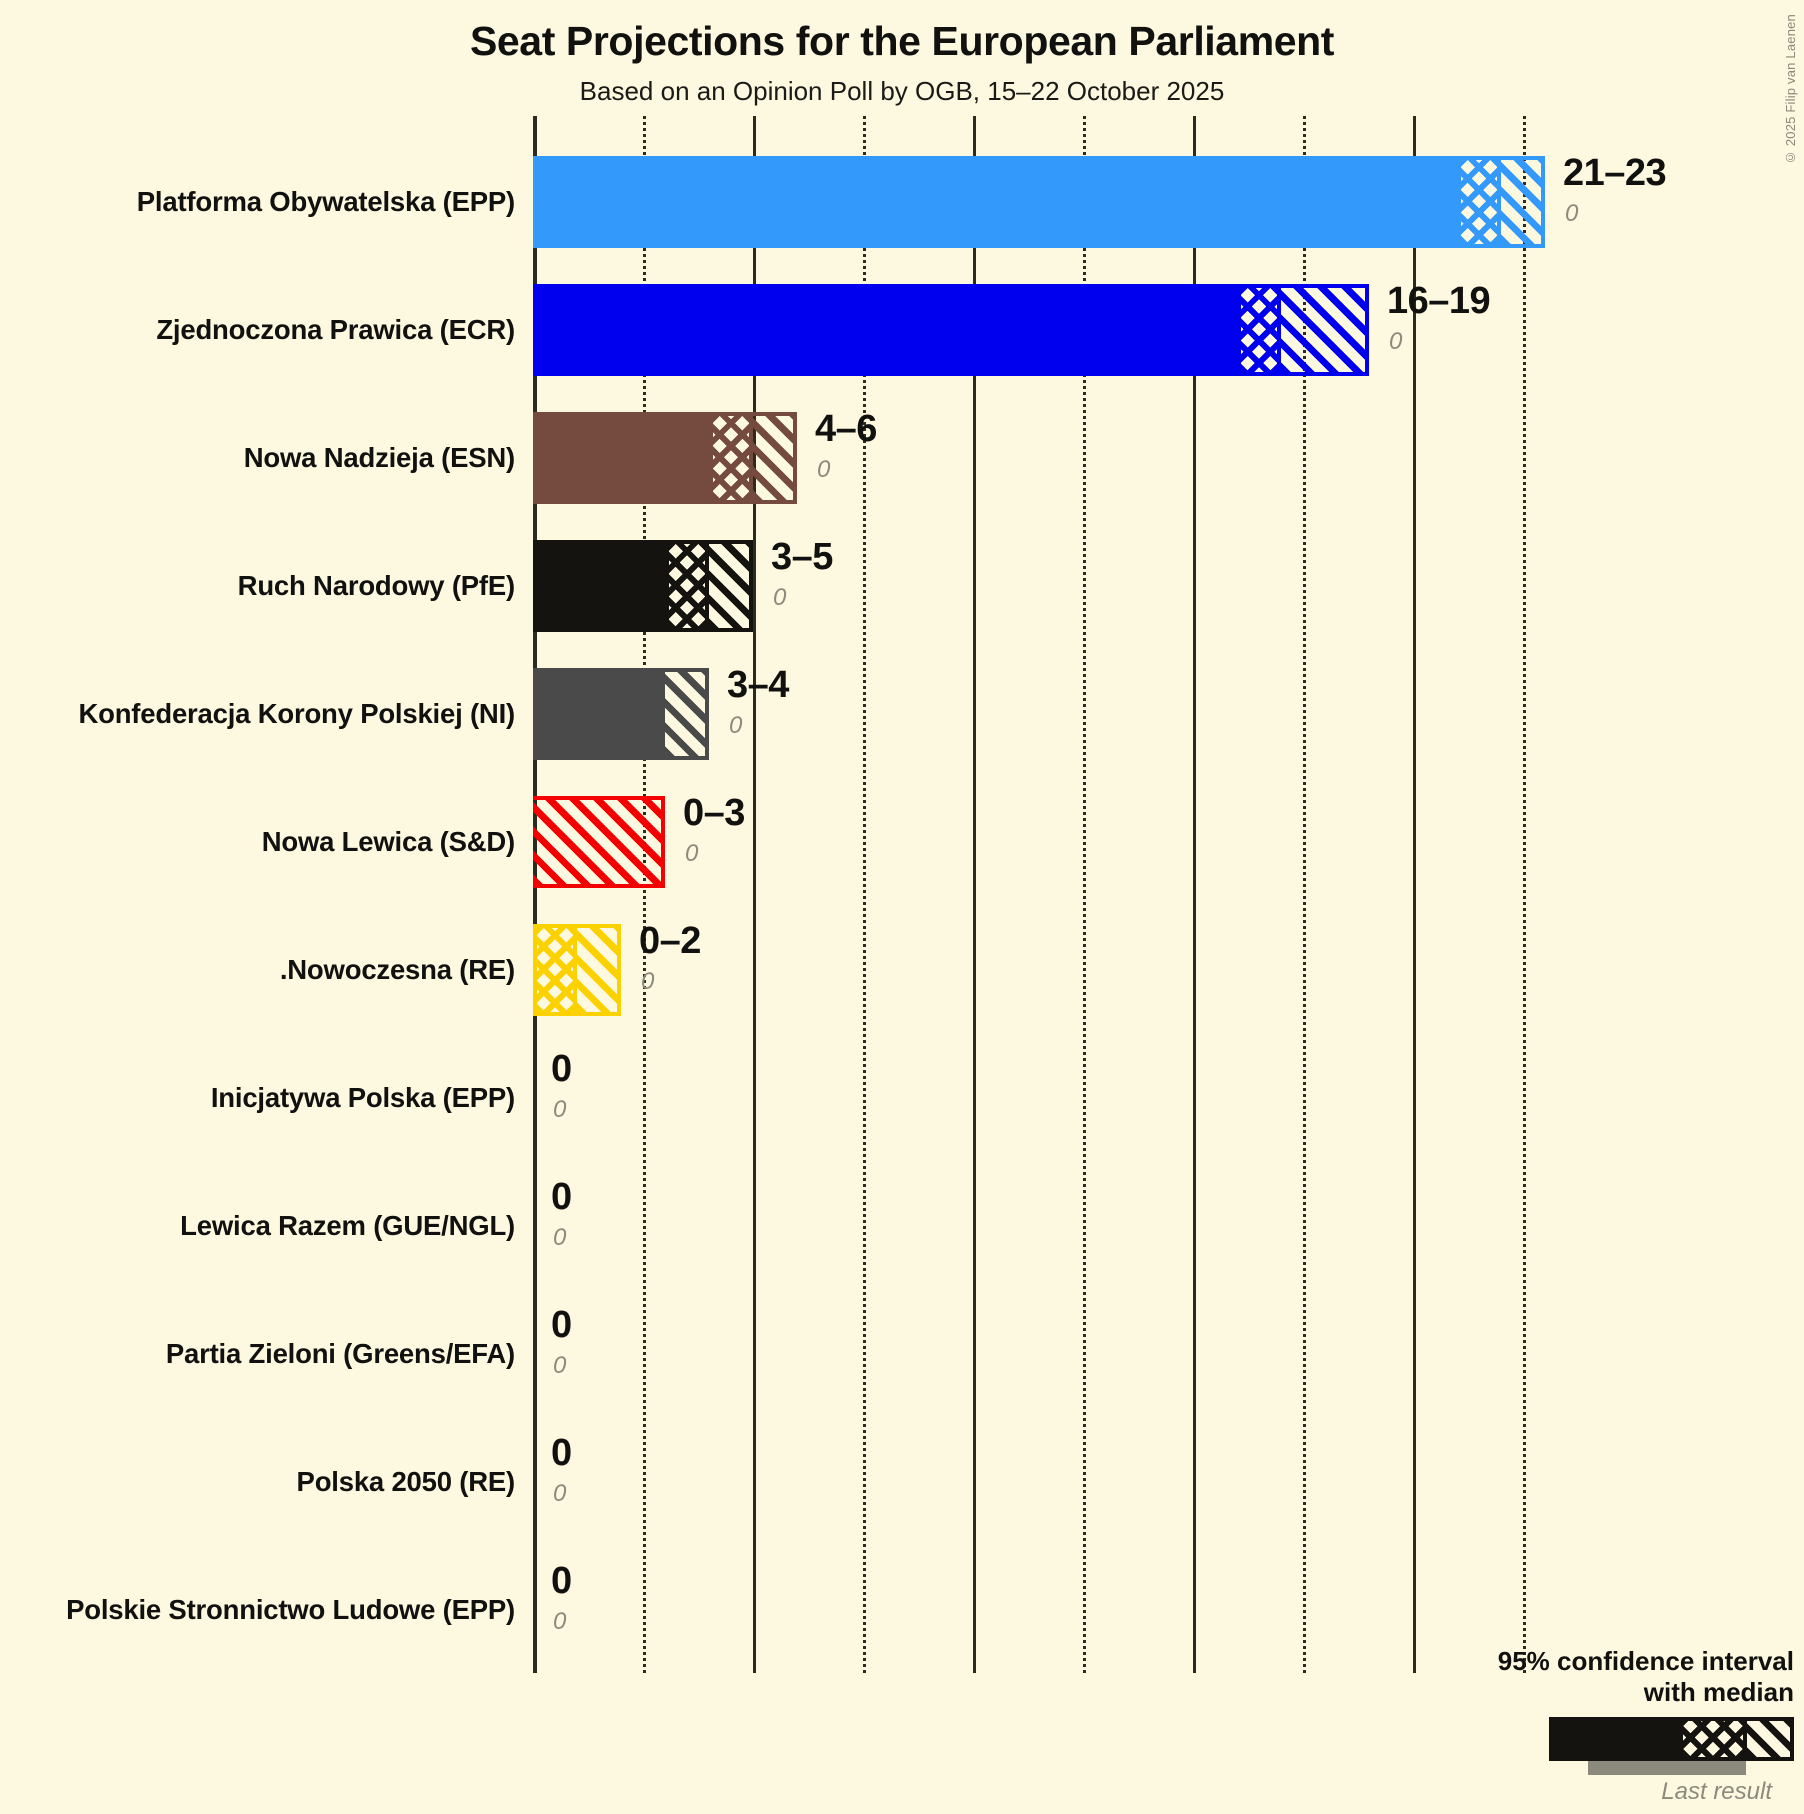 The image size is (1804, 1814). I want to click on chart-row: Inicjatywa Polska (EPP) 0 0, so click(902, 1098).